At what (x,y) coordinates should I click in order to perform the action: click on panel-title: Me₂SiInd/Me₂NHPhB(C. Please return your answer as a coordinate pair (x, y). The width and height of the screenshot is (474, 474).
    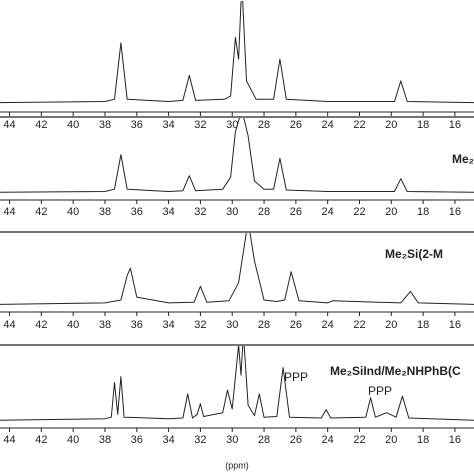
    Looking at the image, I should click on (395, 371).